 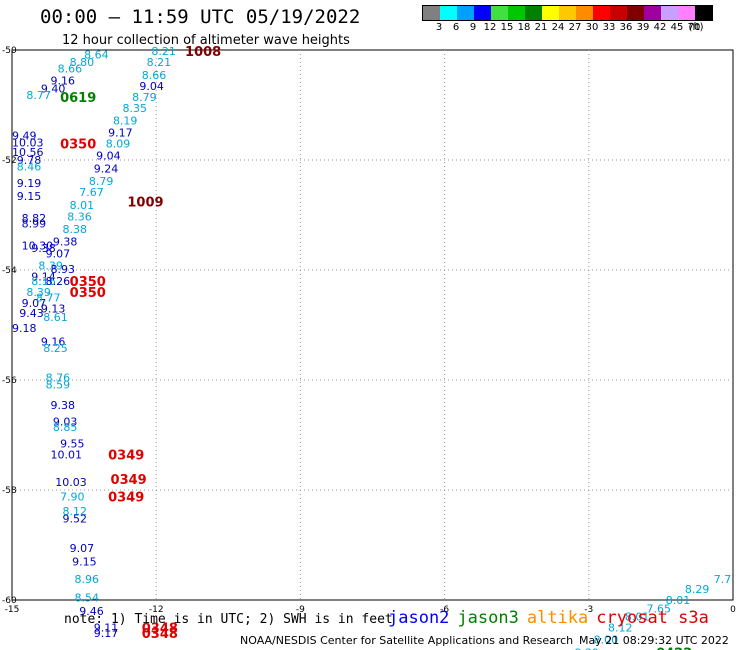 I want to click on lon-tick-label: -9, so click(x=300, y=610).